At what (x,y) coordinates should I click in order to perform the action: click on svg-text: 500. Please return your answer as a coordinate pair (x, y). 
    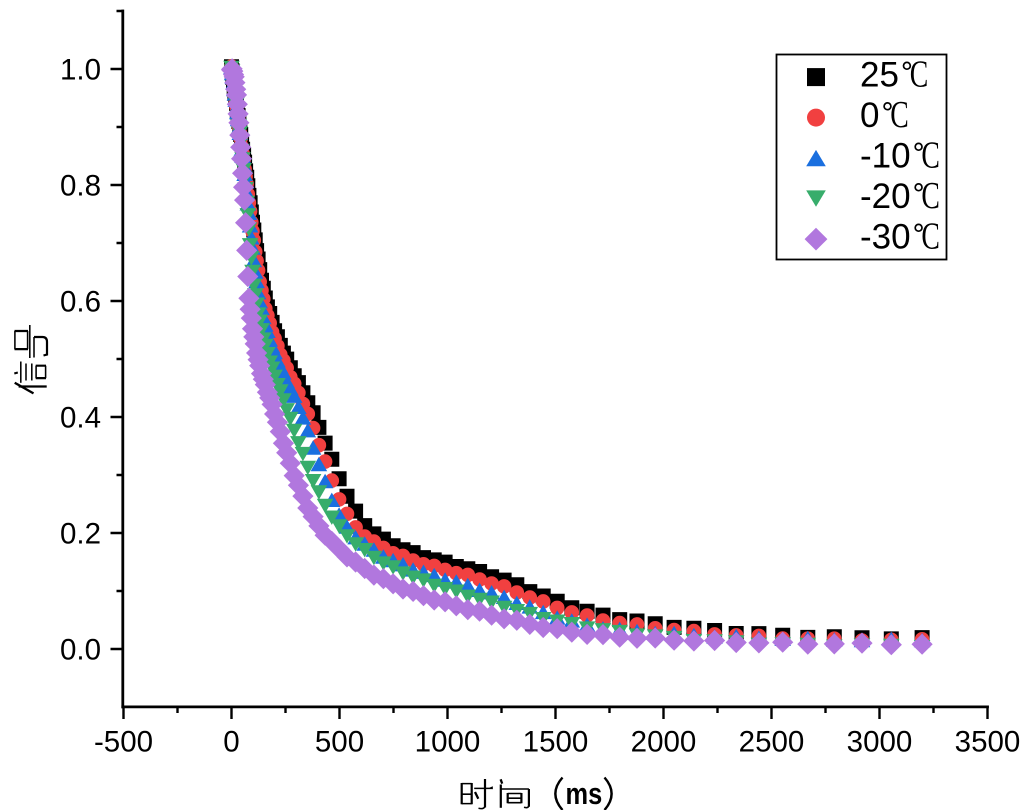
    Looking at the image, I should click on (339, 742).